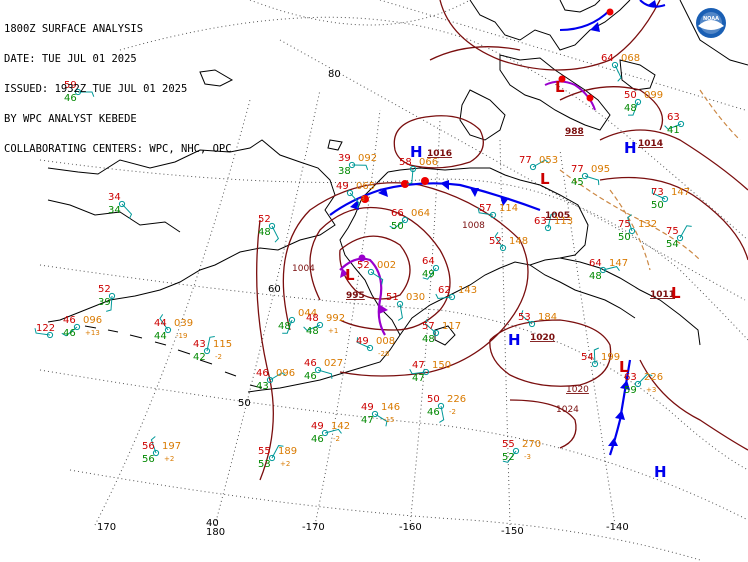  Describe the element at coordinates (274, 289) in the screenshot. I see `lat-label-60: 60` at that location.